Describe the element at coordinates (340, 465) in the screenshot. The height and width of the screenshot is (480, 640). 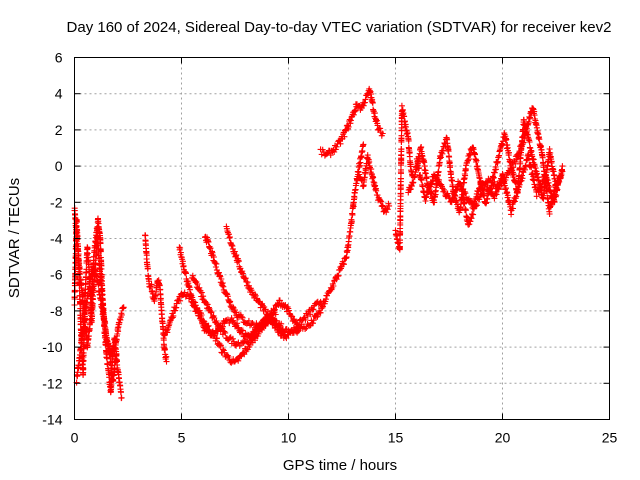
I see `x-axis-label: GPS time / hours` at that location.